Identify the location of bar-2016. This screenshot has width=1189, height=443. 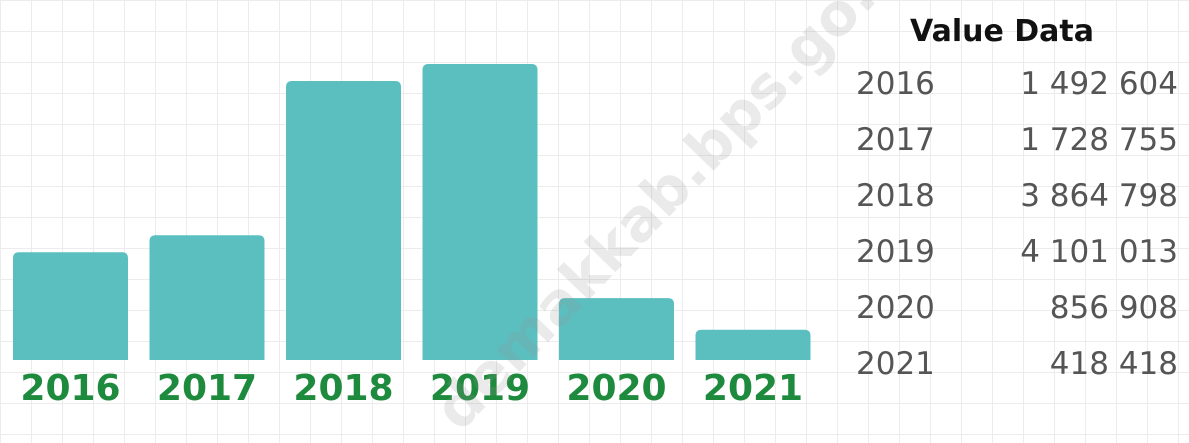
(70, 306).